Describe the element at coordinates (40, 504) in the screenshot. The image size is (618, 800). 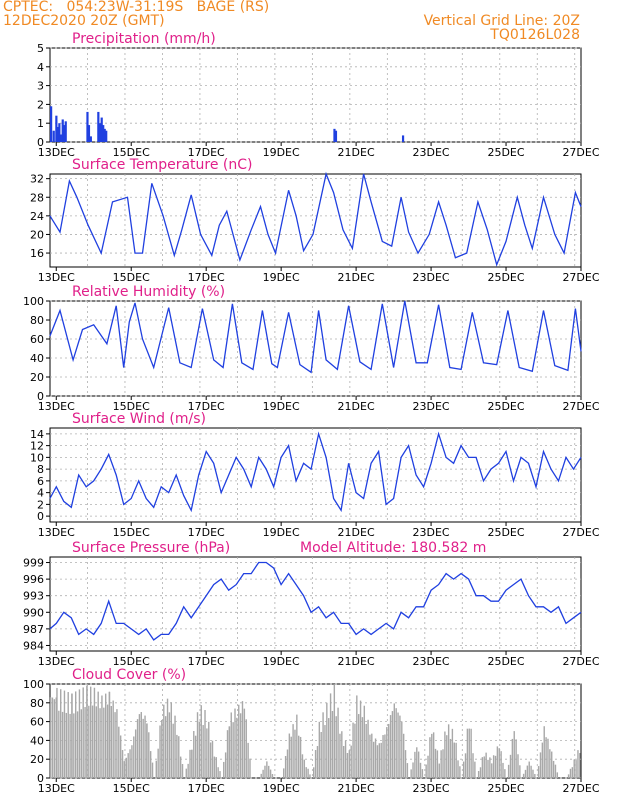
I see `y-tick-label: 2` at that location.